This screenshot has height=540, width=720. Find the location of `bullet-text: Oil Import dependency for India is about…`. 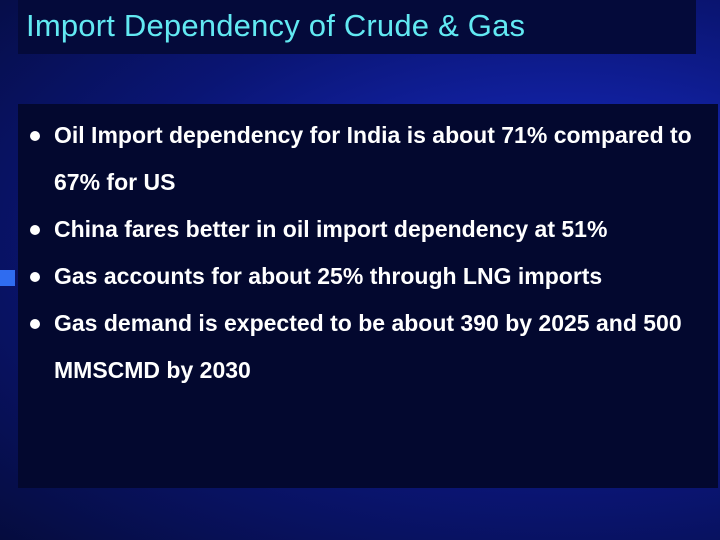

bullet-text: Oil Import dependency for India is about… is located at coordinates (373, 158).